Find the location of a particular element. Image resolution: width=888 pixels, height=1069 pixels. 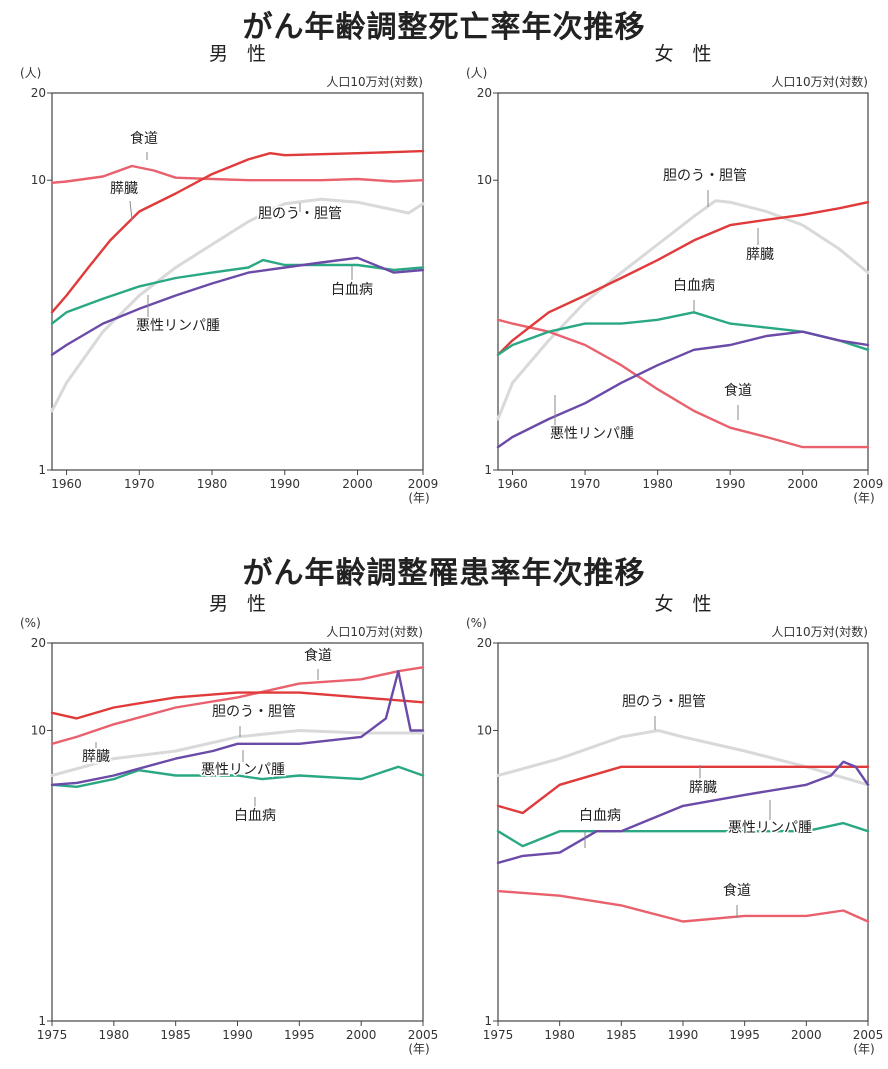

mortality-title: がん年齢調整死亡率年次推移 is located at coordinates (444, 27).